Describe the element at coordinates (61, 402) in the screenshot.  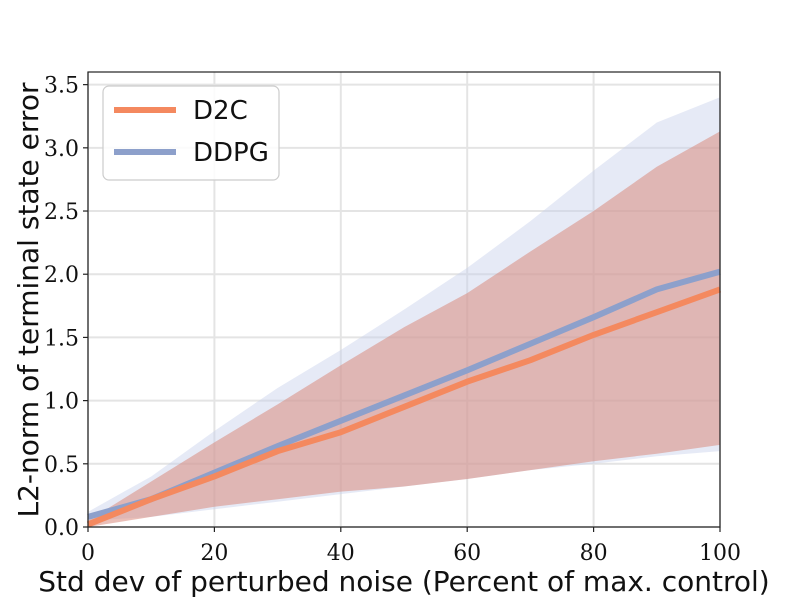
I see `y-tick-label: 1.0` at that location.